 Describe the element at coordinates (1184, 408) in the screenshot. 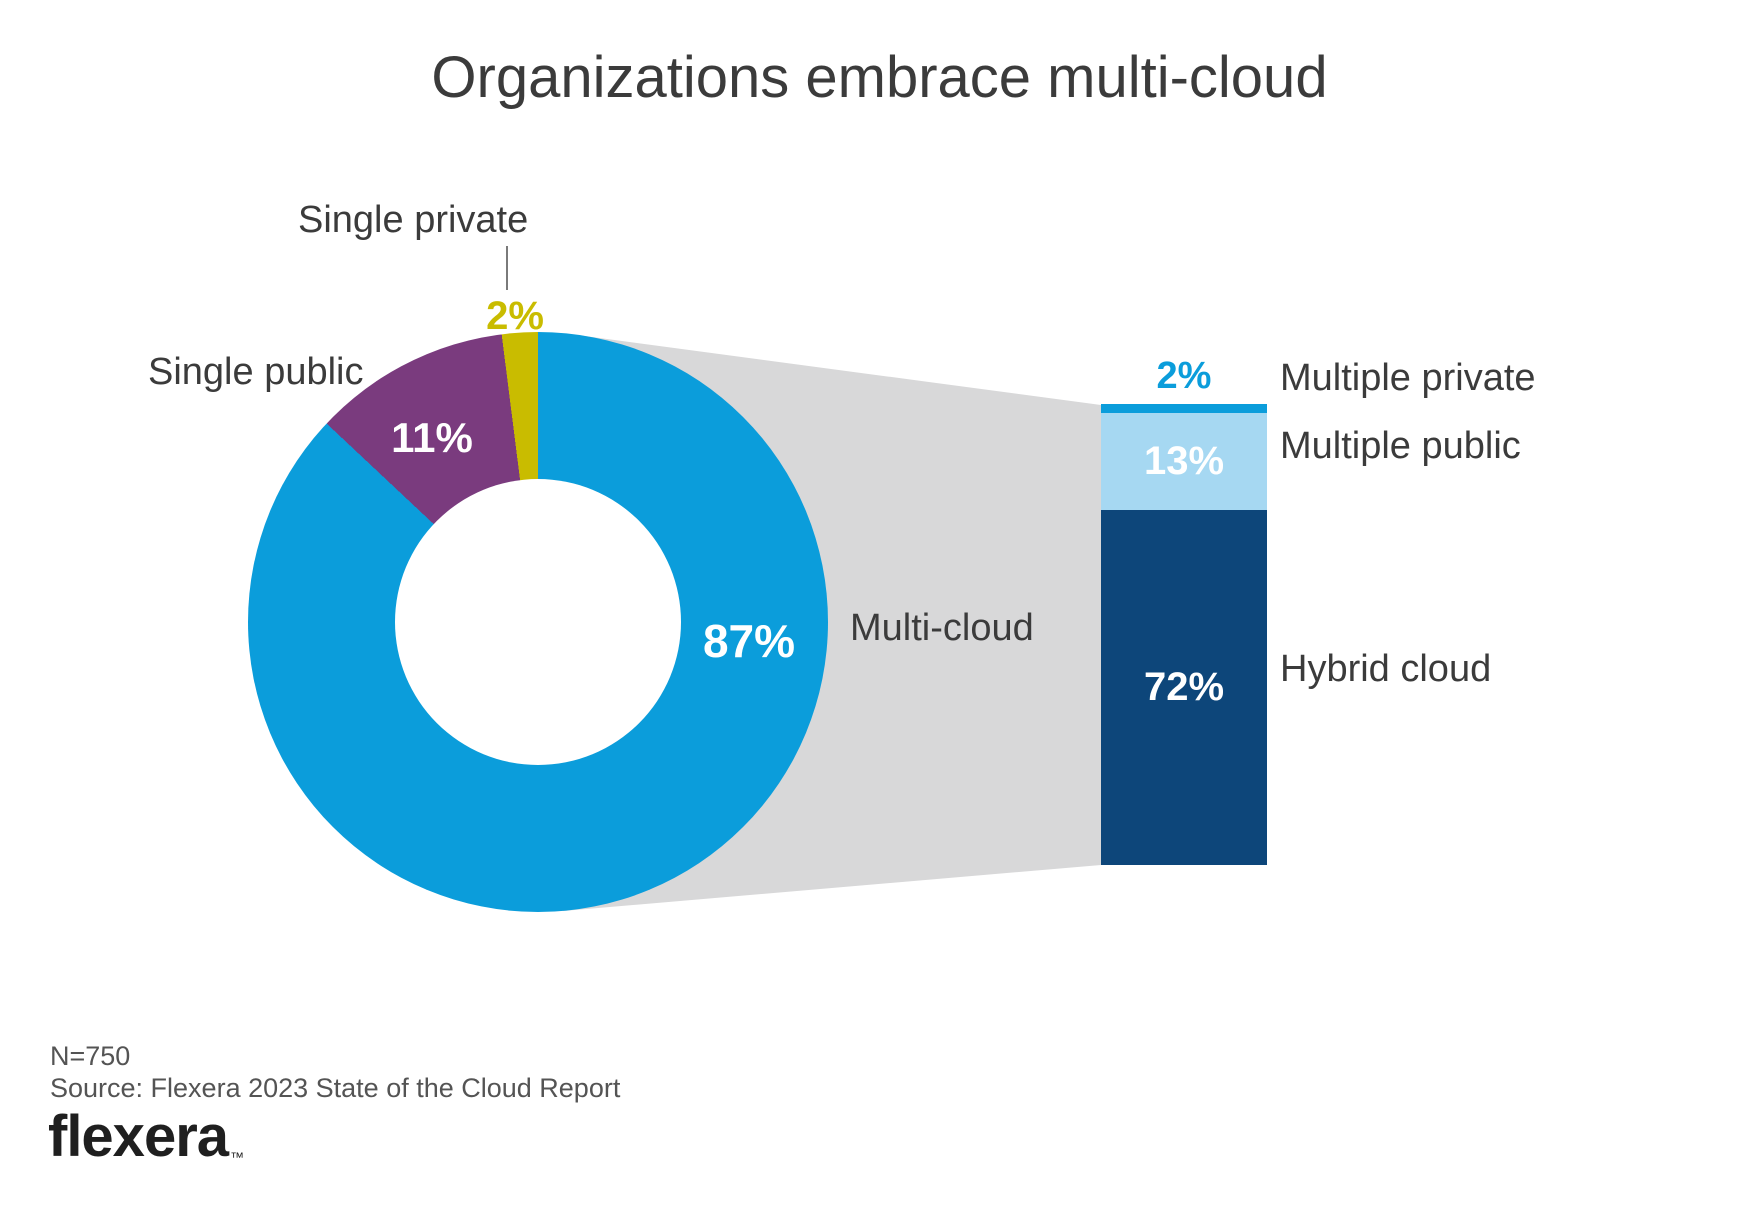

I see `bar-segment` at that location.